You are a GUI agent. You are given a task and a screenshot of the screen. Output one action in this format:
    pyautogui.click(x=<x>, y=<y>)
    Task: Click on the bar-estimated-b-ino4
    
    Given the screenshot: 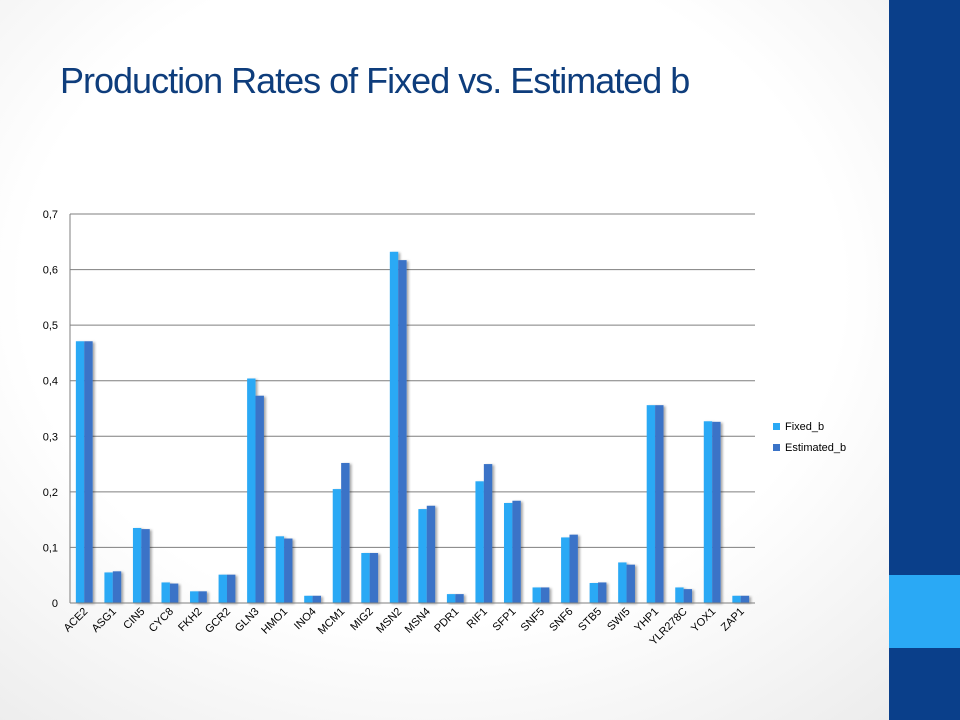 What is the action you would take?
    pyautogui.click(x=317, y=599)
    